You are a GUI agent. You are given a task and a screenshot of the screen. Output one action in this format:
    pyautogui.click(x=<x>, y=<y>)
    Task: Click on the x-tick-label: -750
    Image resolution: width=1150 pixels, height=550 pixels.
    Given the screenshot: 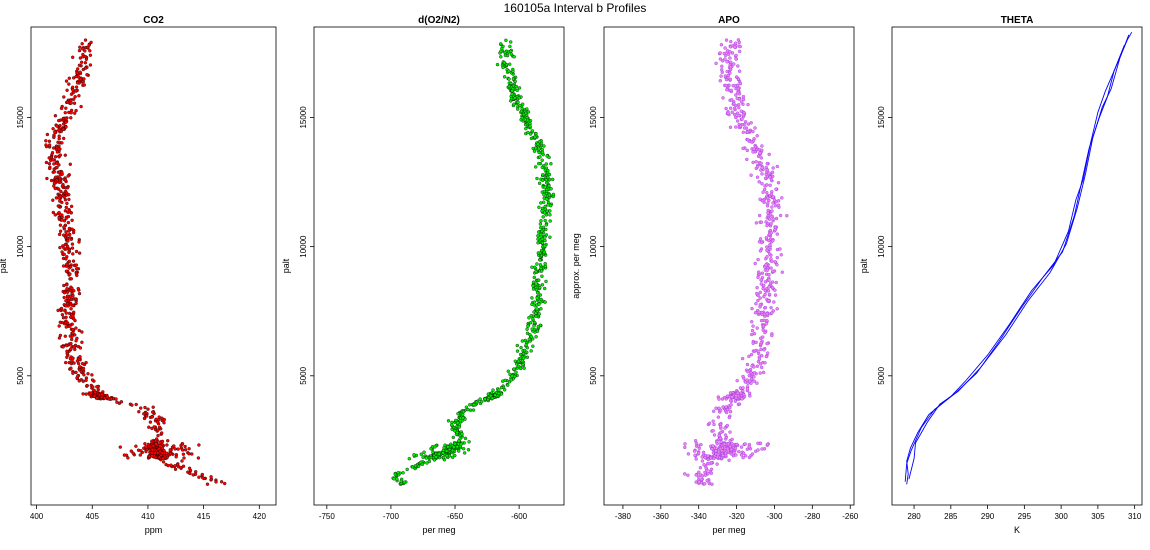 What is the action you would take?
    pyautogui.click(x=327, y=516)
    